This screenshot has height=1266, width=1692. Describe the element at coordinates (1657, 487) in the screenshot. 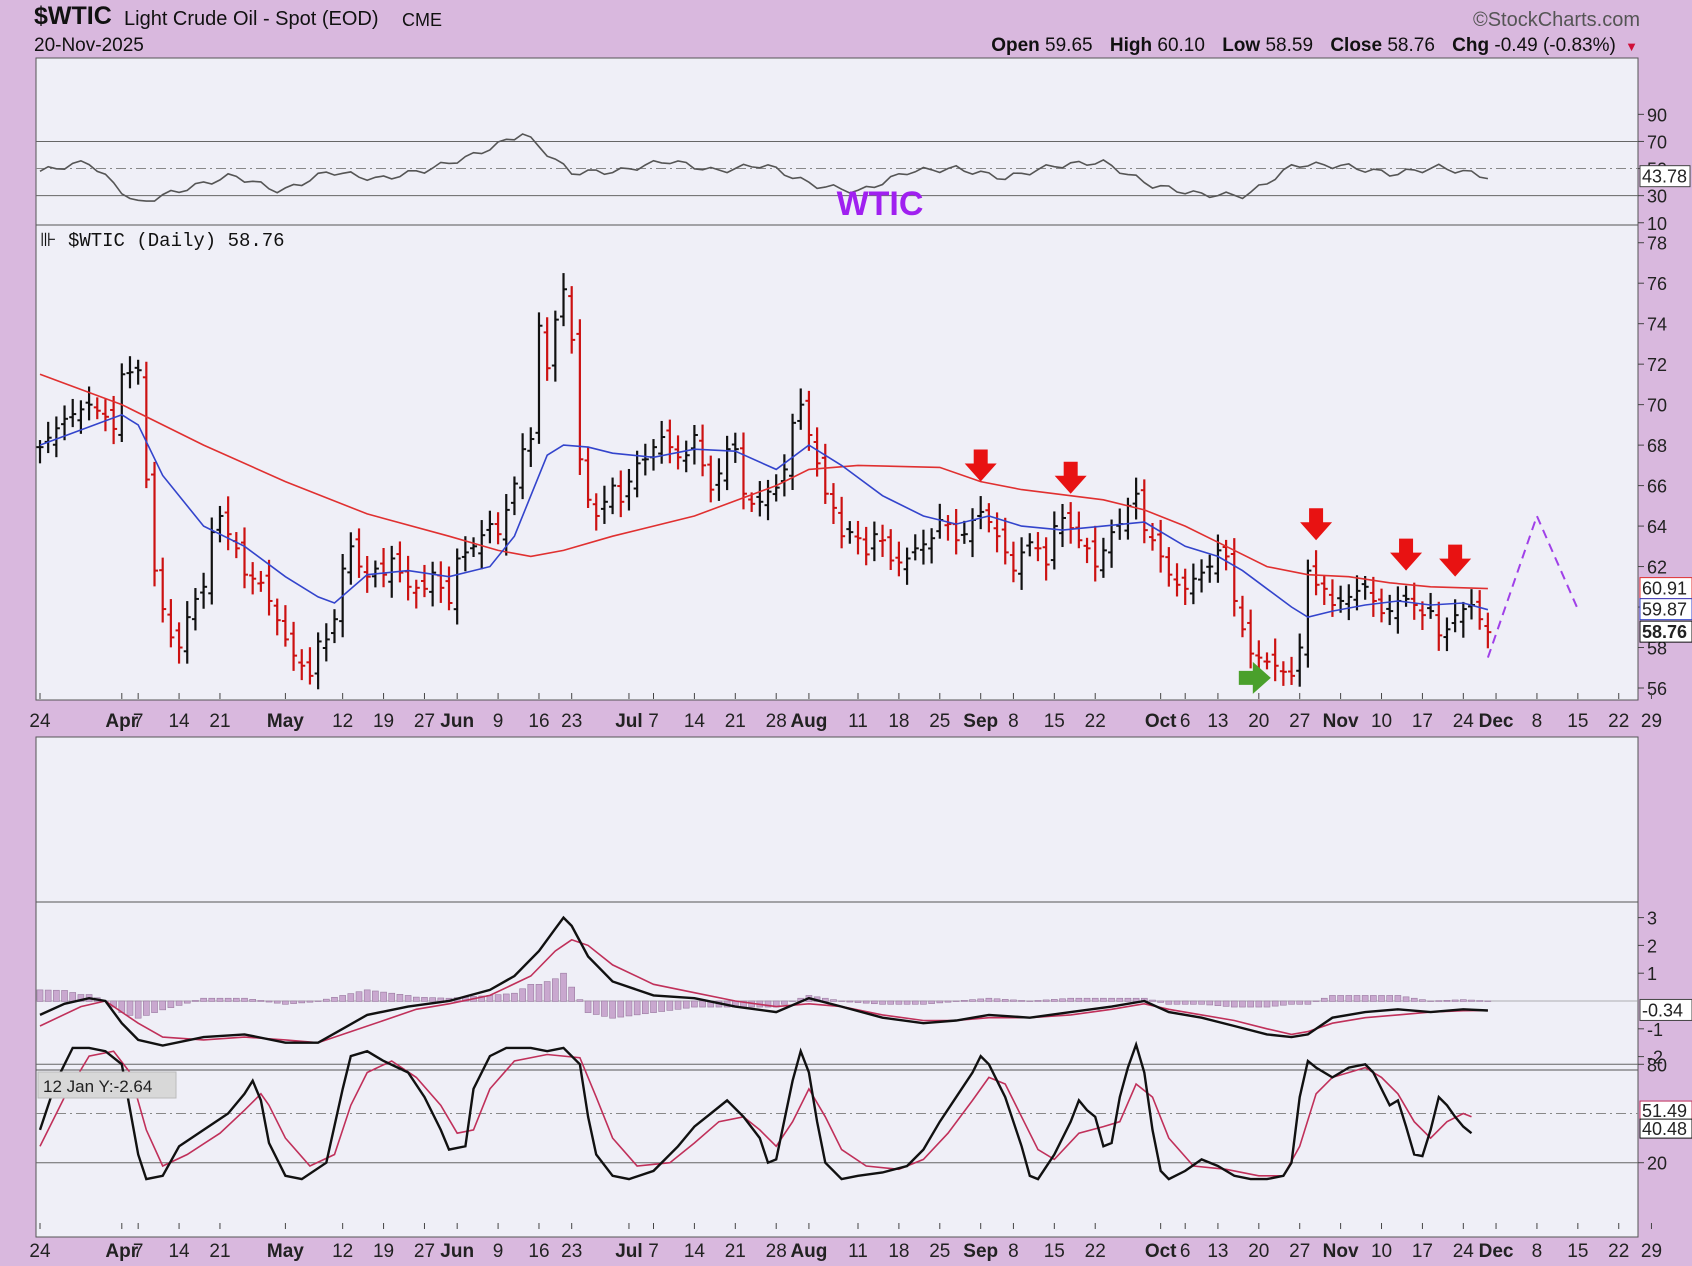

I see `axis-tick-label: 66` at that location.